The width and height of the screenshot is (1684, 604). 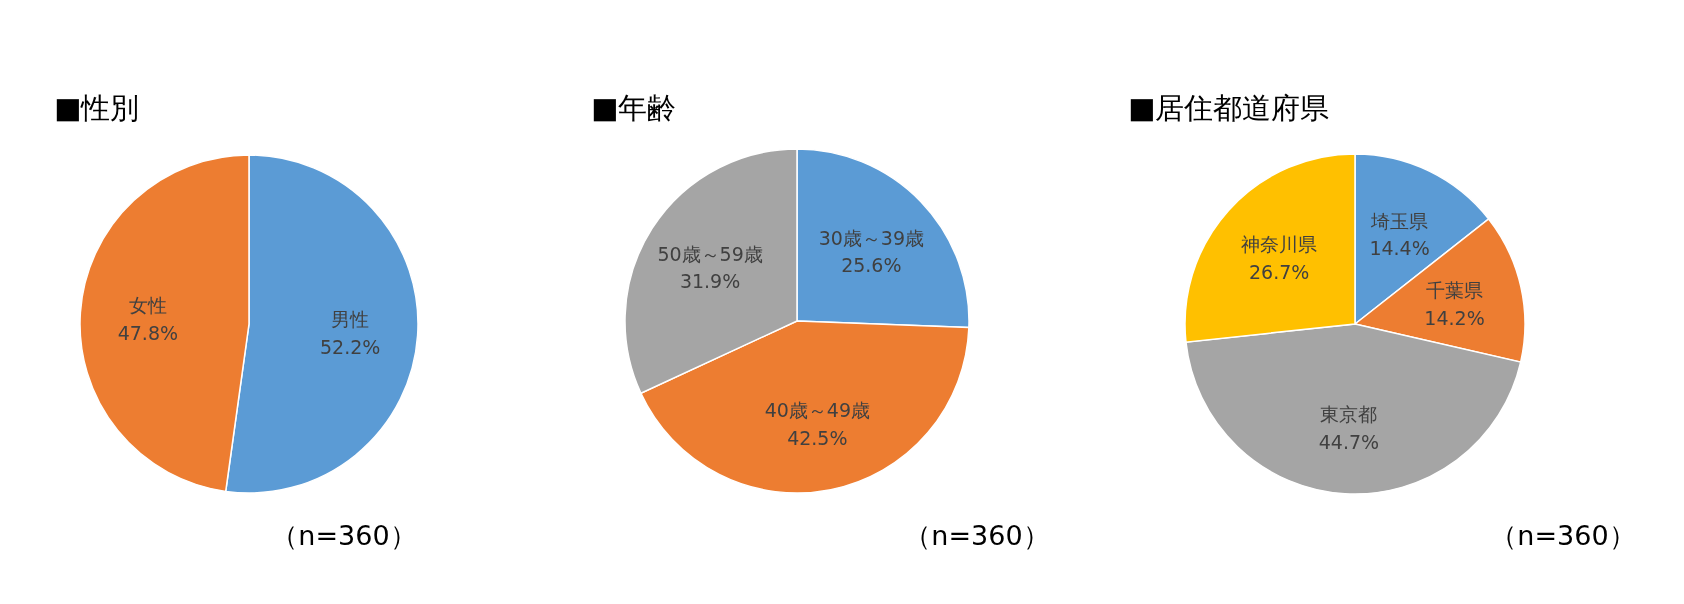 What do you see at coordinates (817, 437) in the screenshot?
I see `data-label: 42.5%` at bounding box center [817, 437].